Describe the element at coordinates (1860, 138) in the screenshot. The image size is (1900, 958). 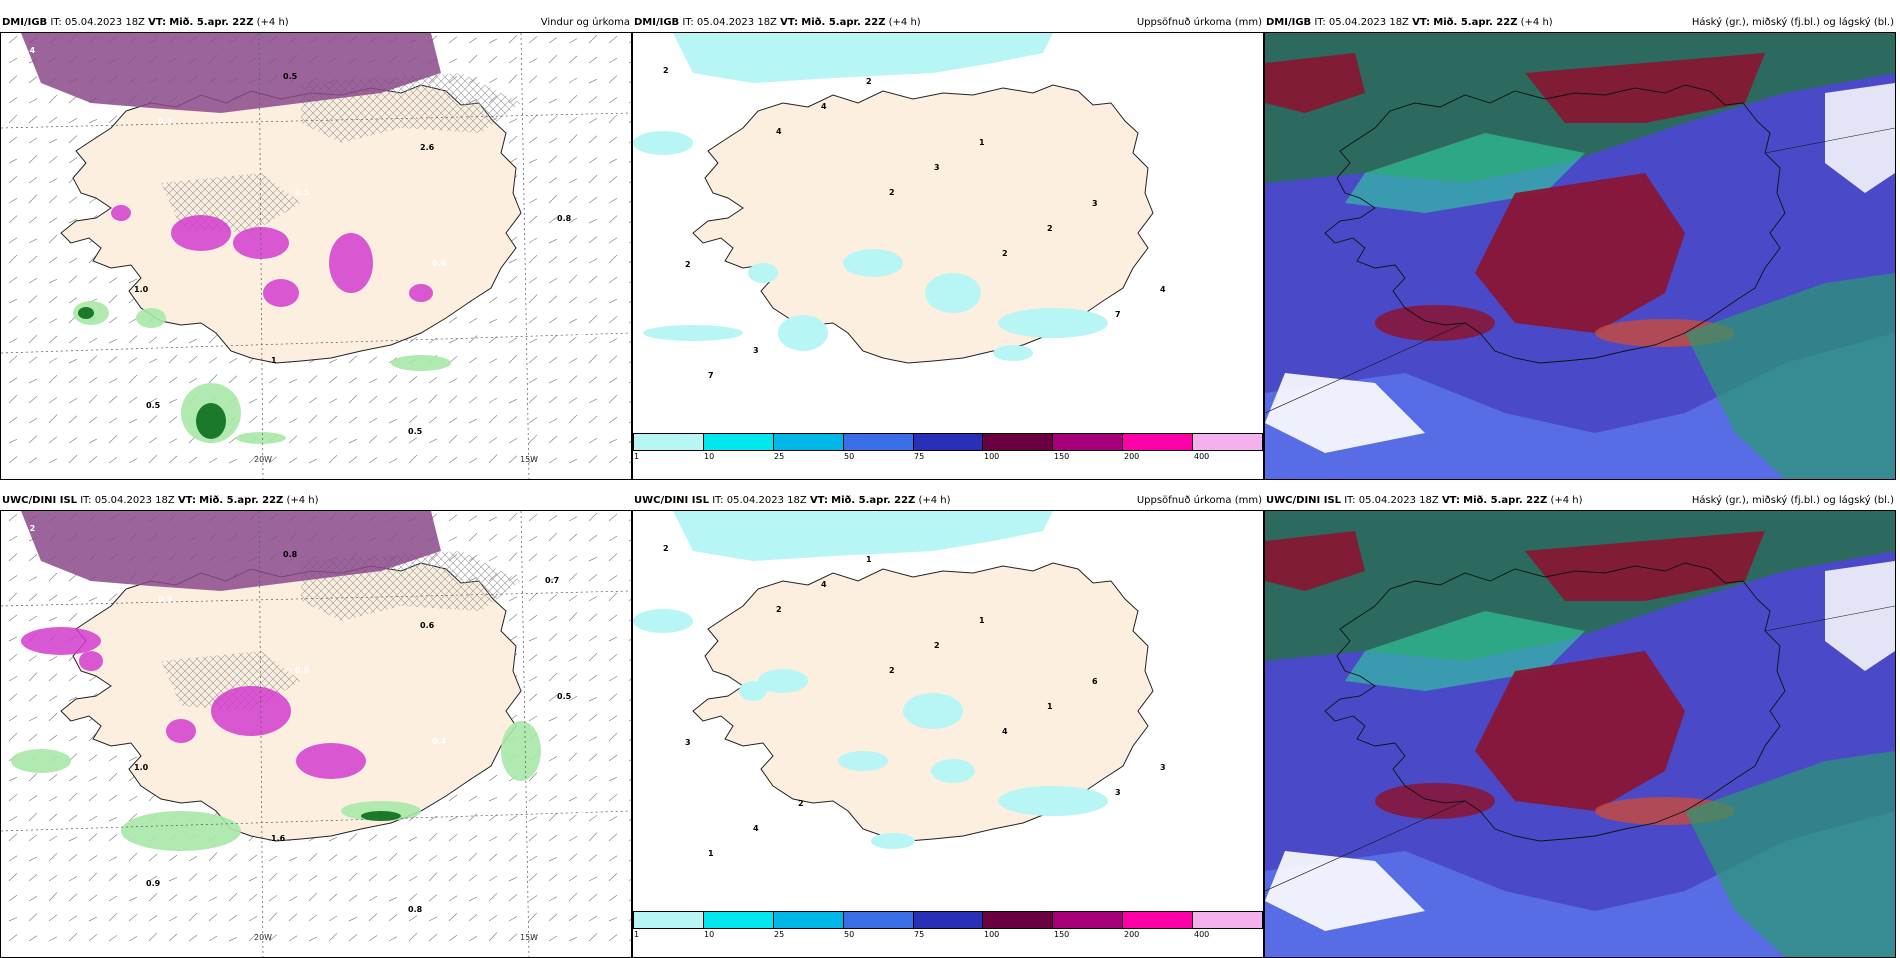
I see `clear-region` at that location.